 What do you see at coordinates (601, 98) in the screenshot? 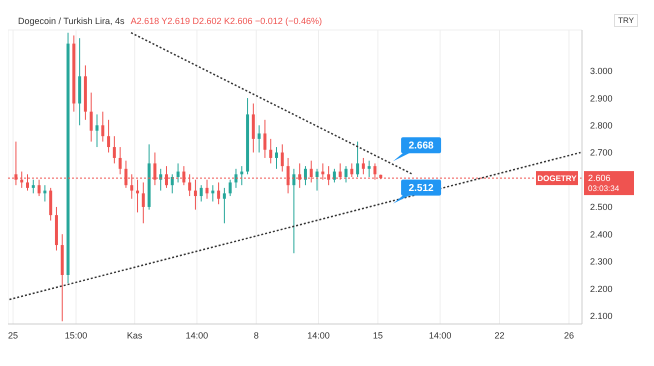
I see `y-tick-label: 2.900` at bounding box center [601, 98].